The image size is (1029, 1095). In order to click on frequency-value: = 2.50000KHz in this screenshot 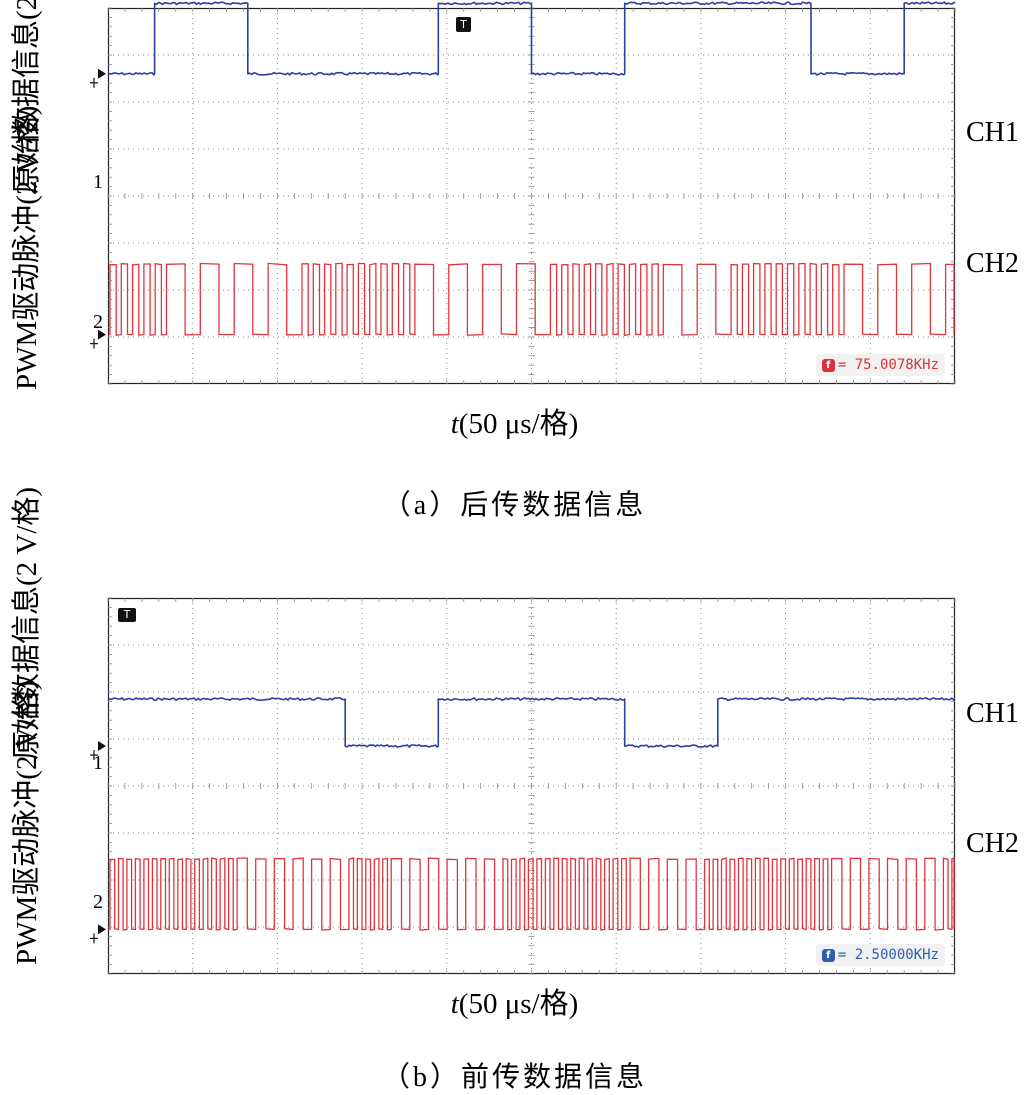, I will do `click(888, 955)`.